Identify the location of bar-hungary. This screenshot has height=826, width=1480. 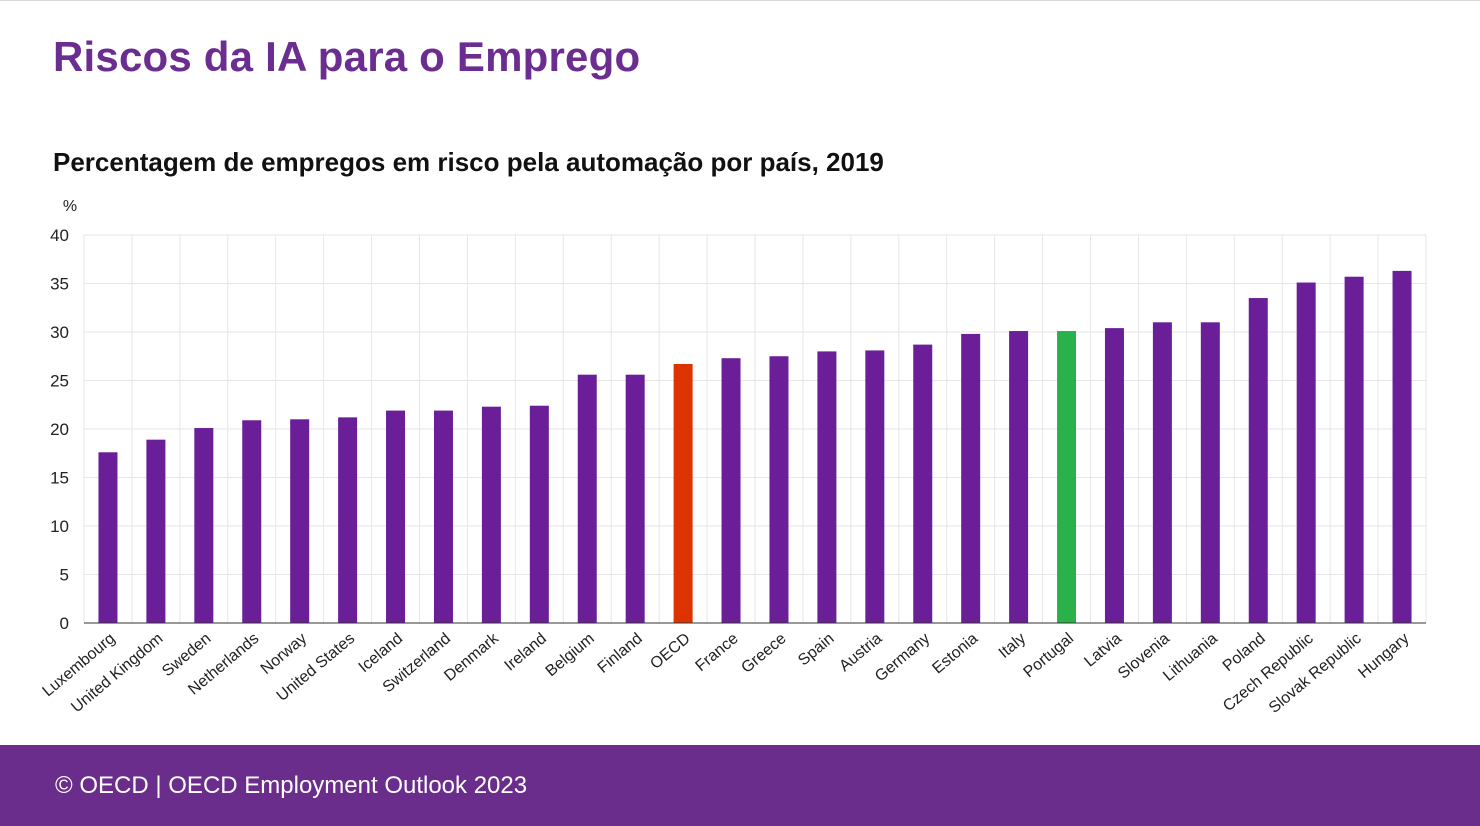
(1402, 446).